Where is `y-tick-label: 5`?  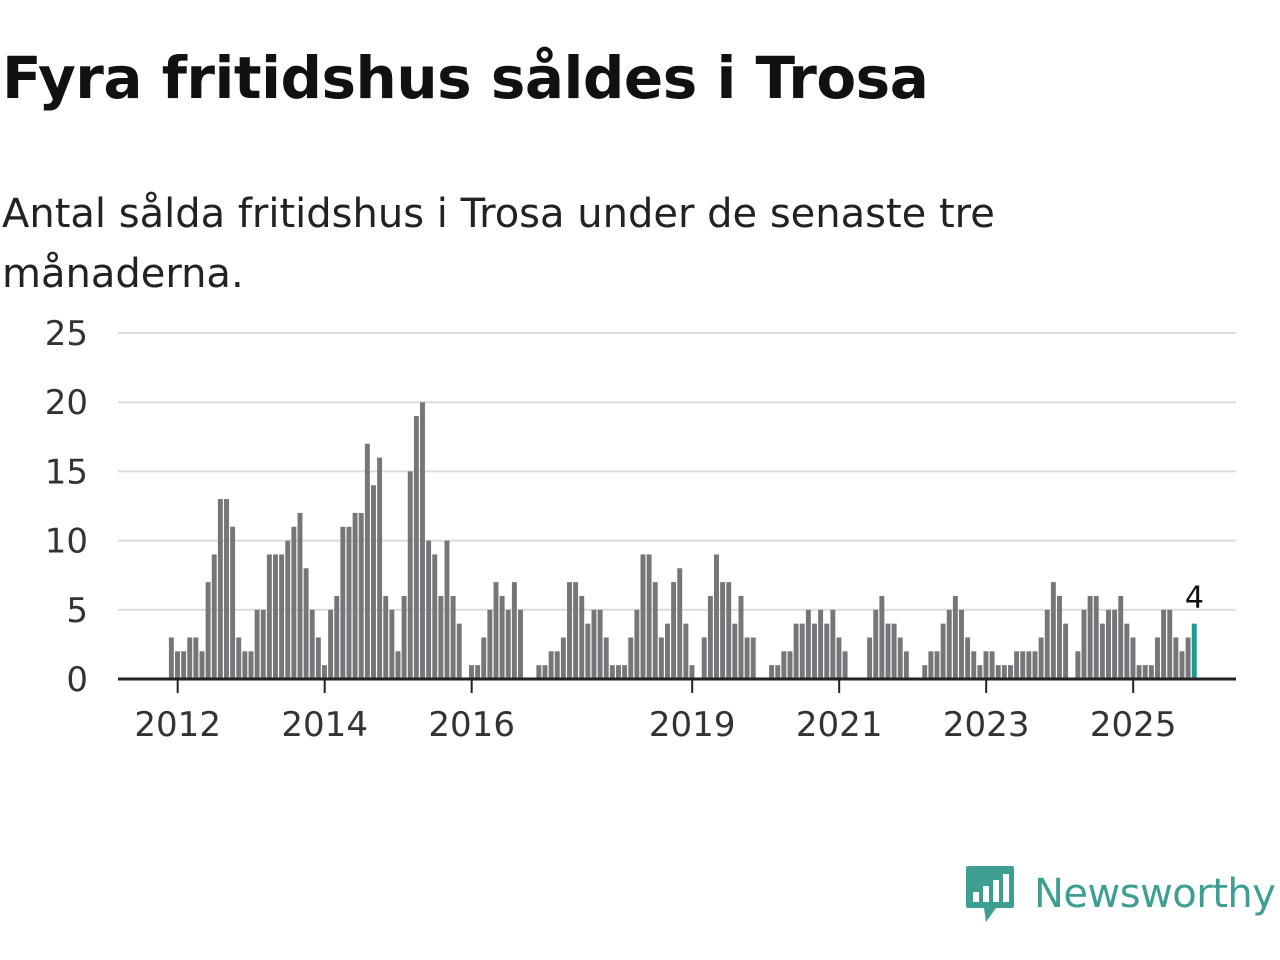
y-tick-label: 5 is located at coordinates (77, 611).